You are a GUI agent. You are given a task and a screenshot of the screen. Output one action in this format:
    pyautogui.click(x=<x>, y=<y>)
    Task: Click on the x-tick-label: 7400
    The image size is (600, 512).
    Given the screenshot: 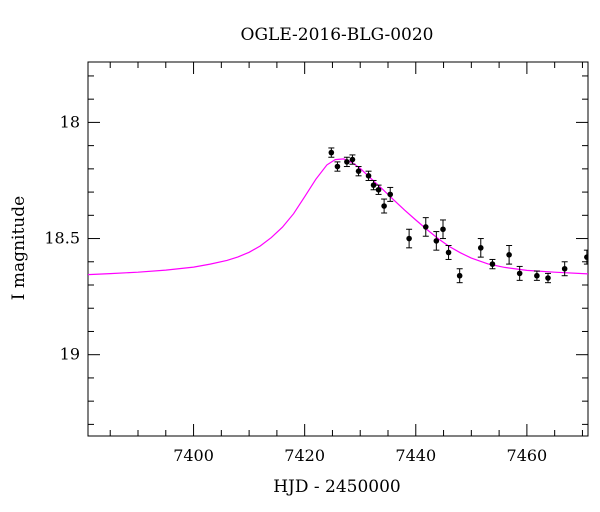 What is the action you would take?
    pyautogui.click(x=193, y=455)
    